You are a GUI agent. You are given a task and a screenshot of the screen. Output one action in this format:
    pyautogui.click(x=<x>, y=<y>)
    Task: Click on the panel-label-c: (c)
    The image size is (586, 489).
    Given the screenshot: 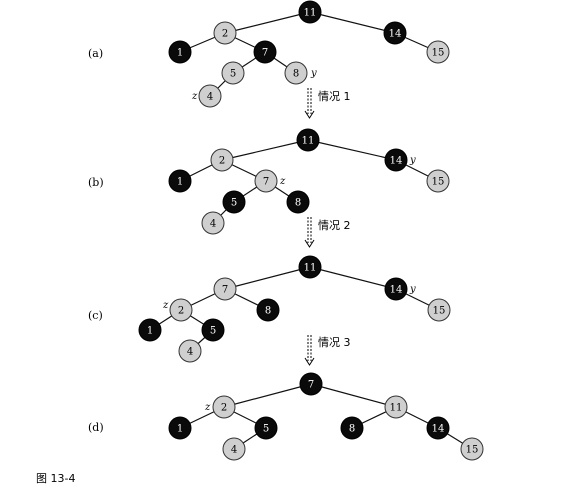 What is the action you would take?
    pyautogui.click(x=95, y=315)
    